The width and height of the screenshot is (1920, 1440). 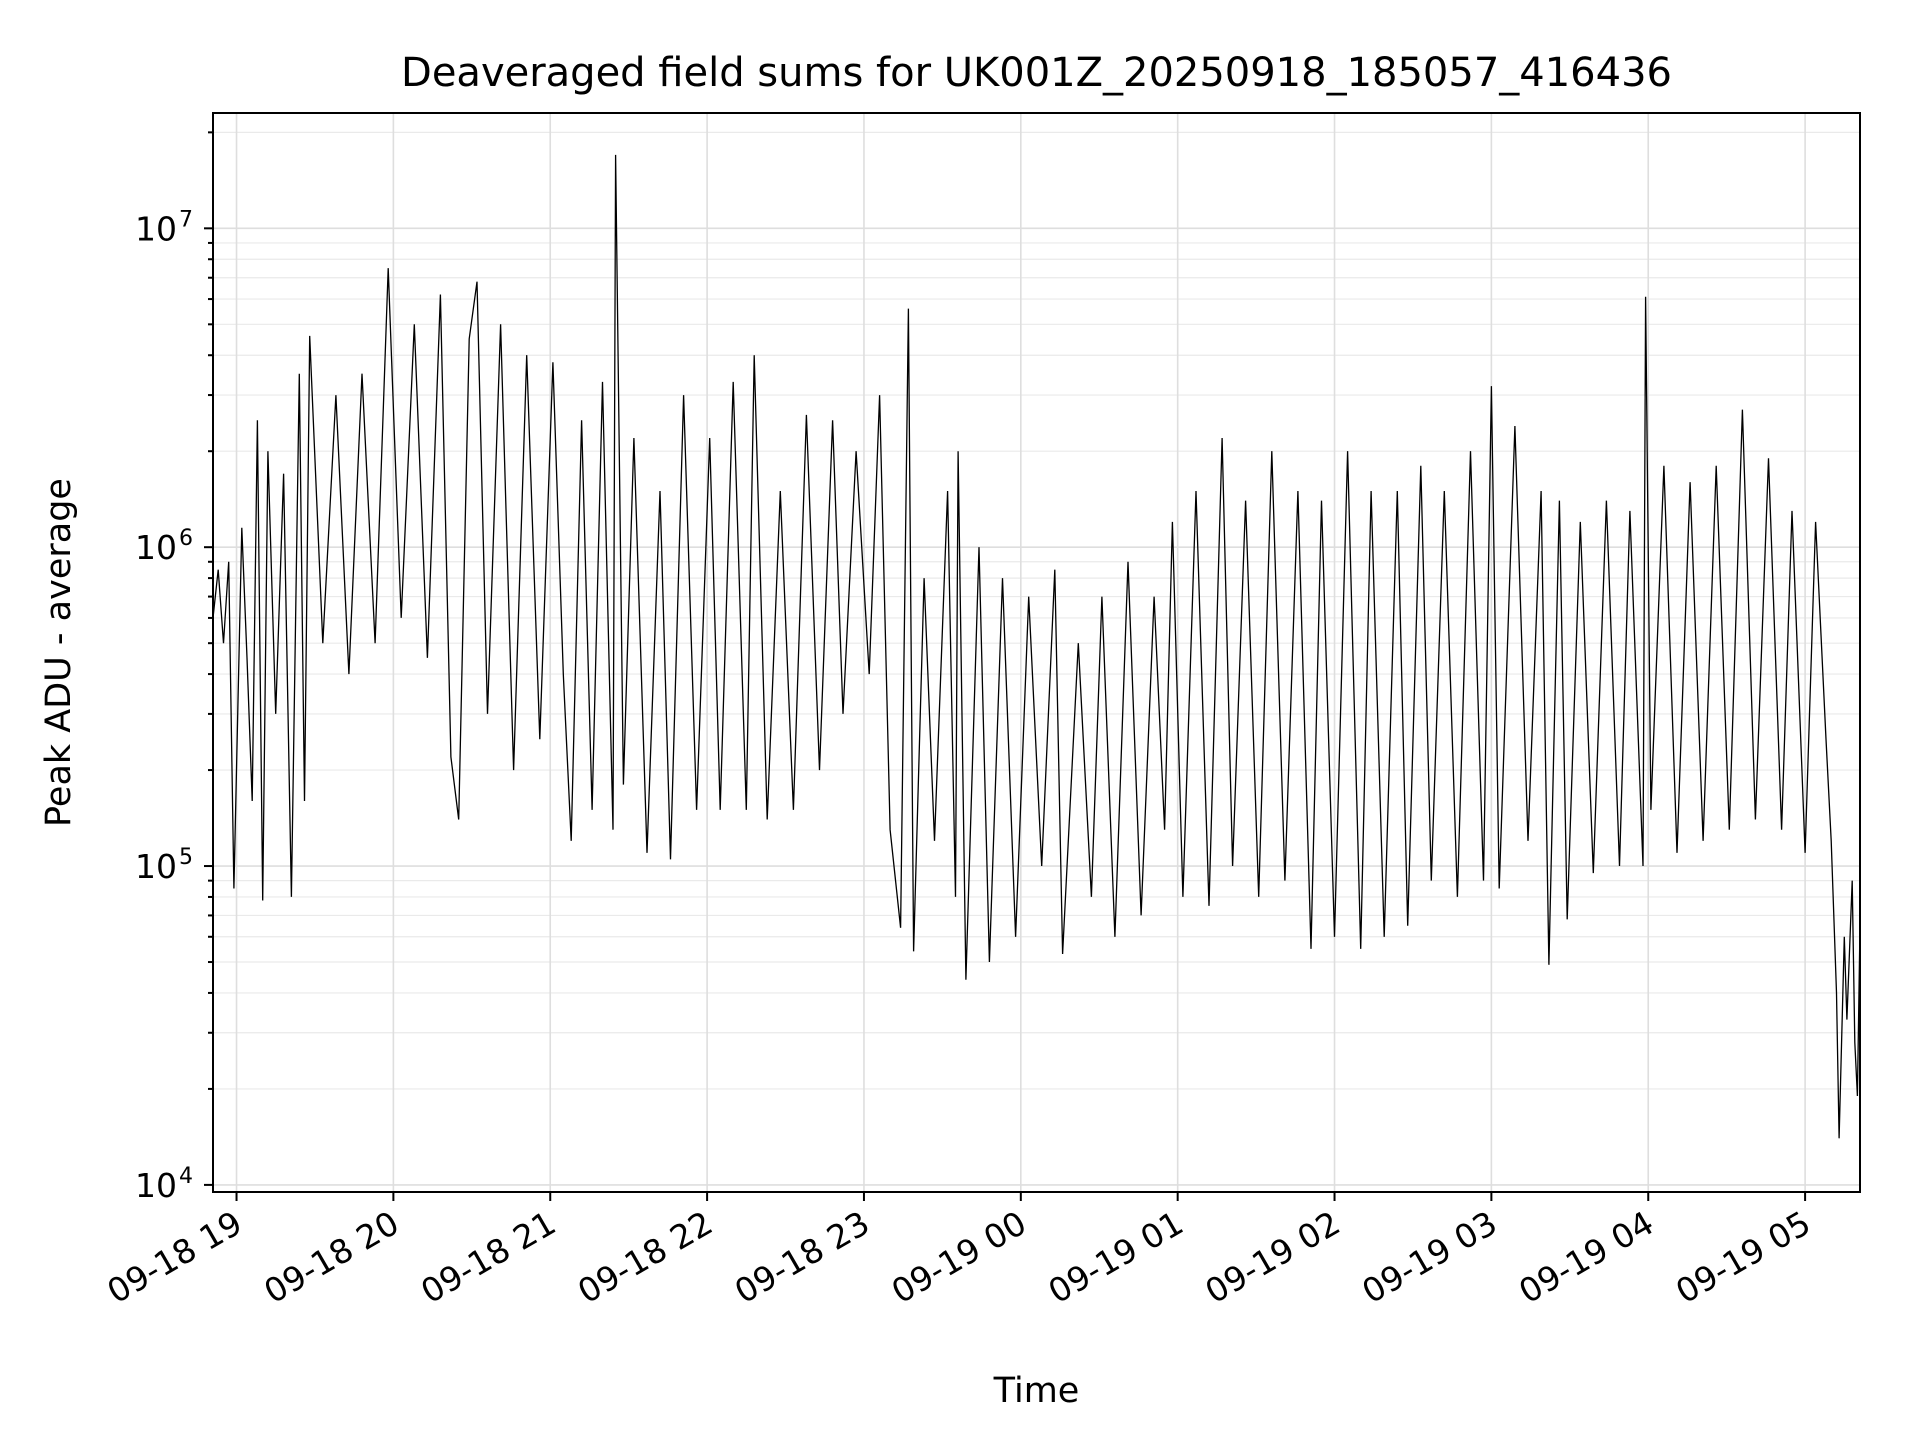 I want to click on y-tick-label-exponent: 5, so click(x=186, y=857).